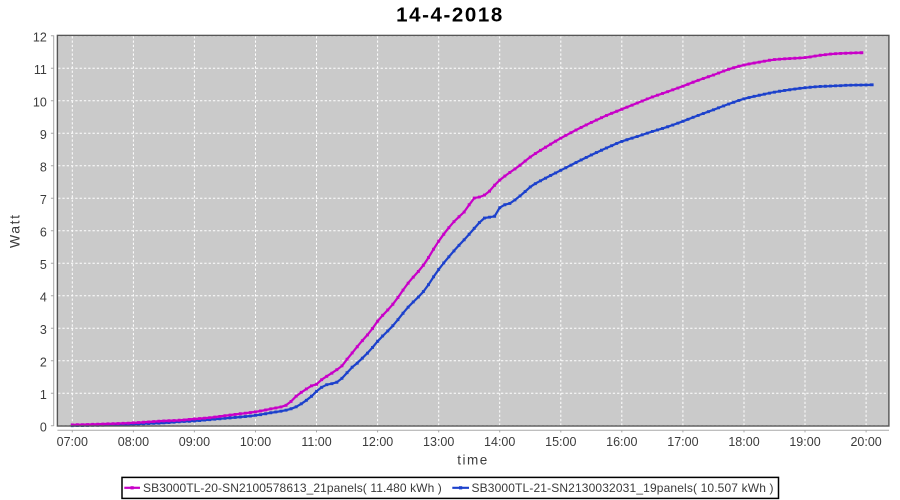  What do you see at coordinates (804, 442) in the screenshot?
I see `svg-text: 19:00` at bounding box center [804, 442].